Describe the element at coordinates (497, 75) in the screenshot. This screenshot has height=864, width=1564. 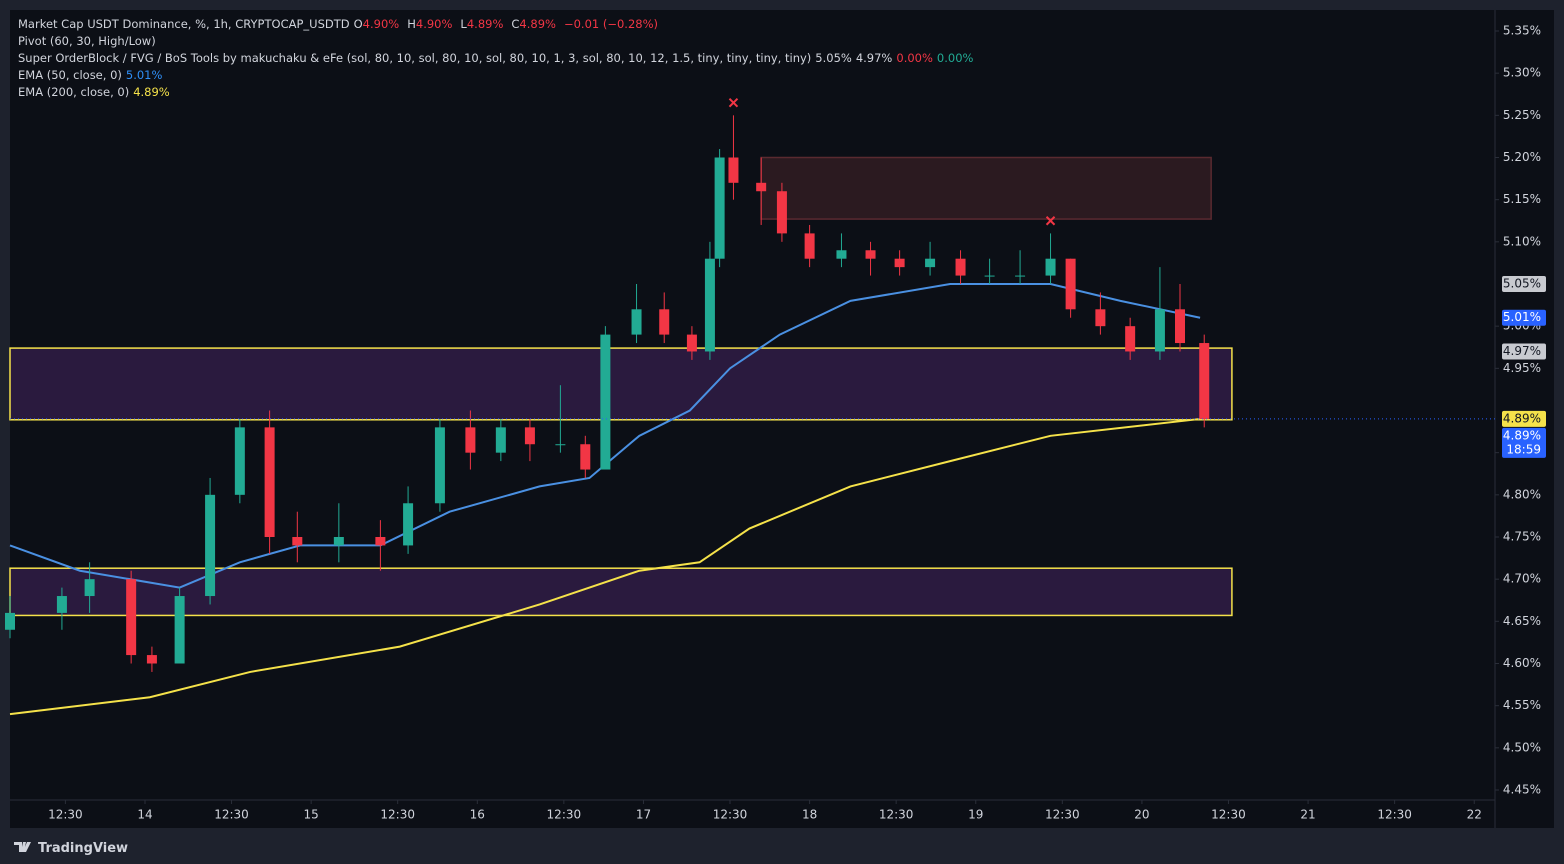
I see `legend-row: EMA (50, close, 0) 5.01%` at that location.